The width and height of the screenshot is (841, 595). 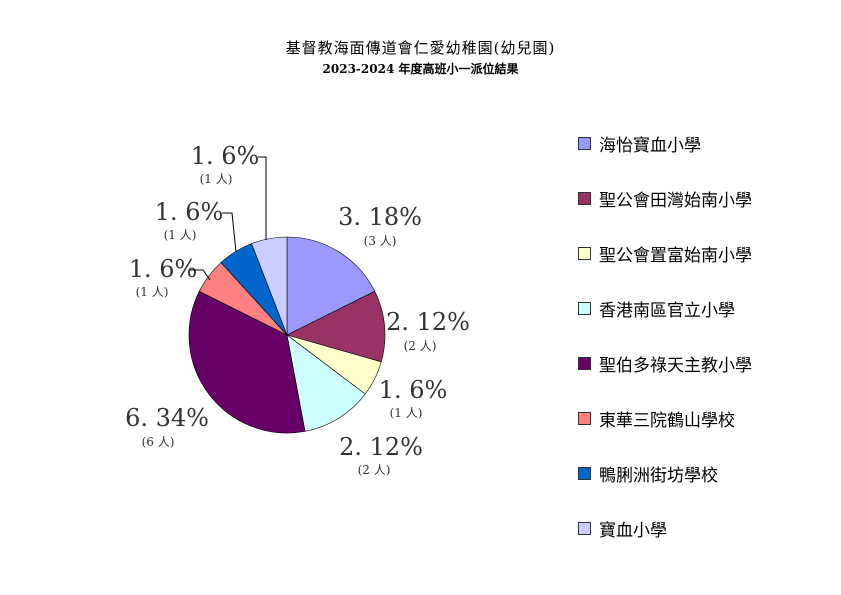 I want to click on legend-label: 海怡寶血小學, so click(x=650, y=146).